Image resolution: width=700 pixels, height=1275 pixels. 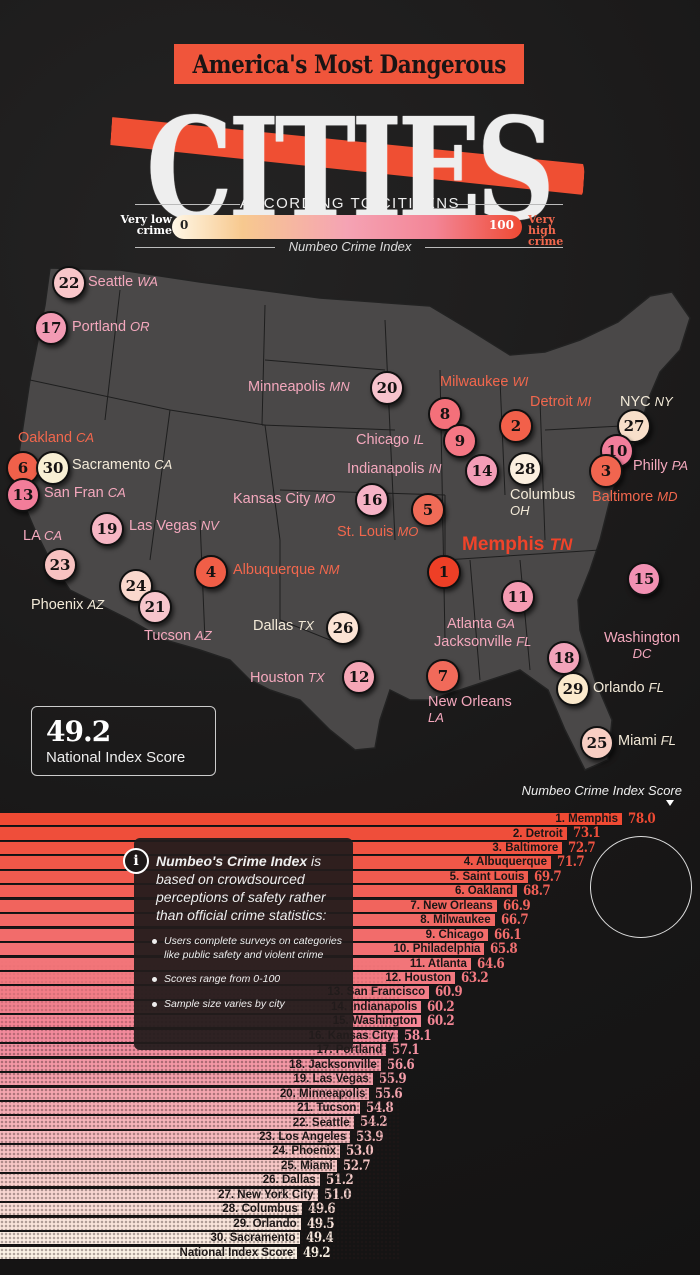 I want to click on bar-value: 55.9, so click(x=392, y=1079).